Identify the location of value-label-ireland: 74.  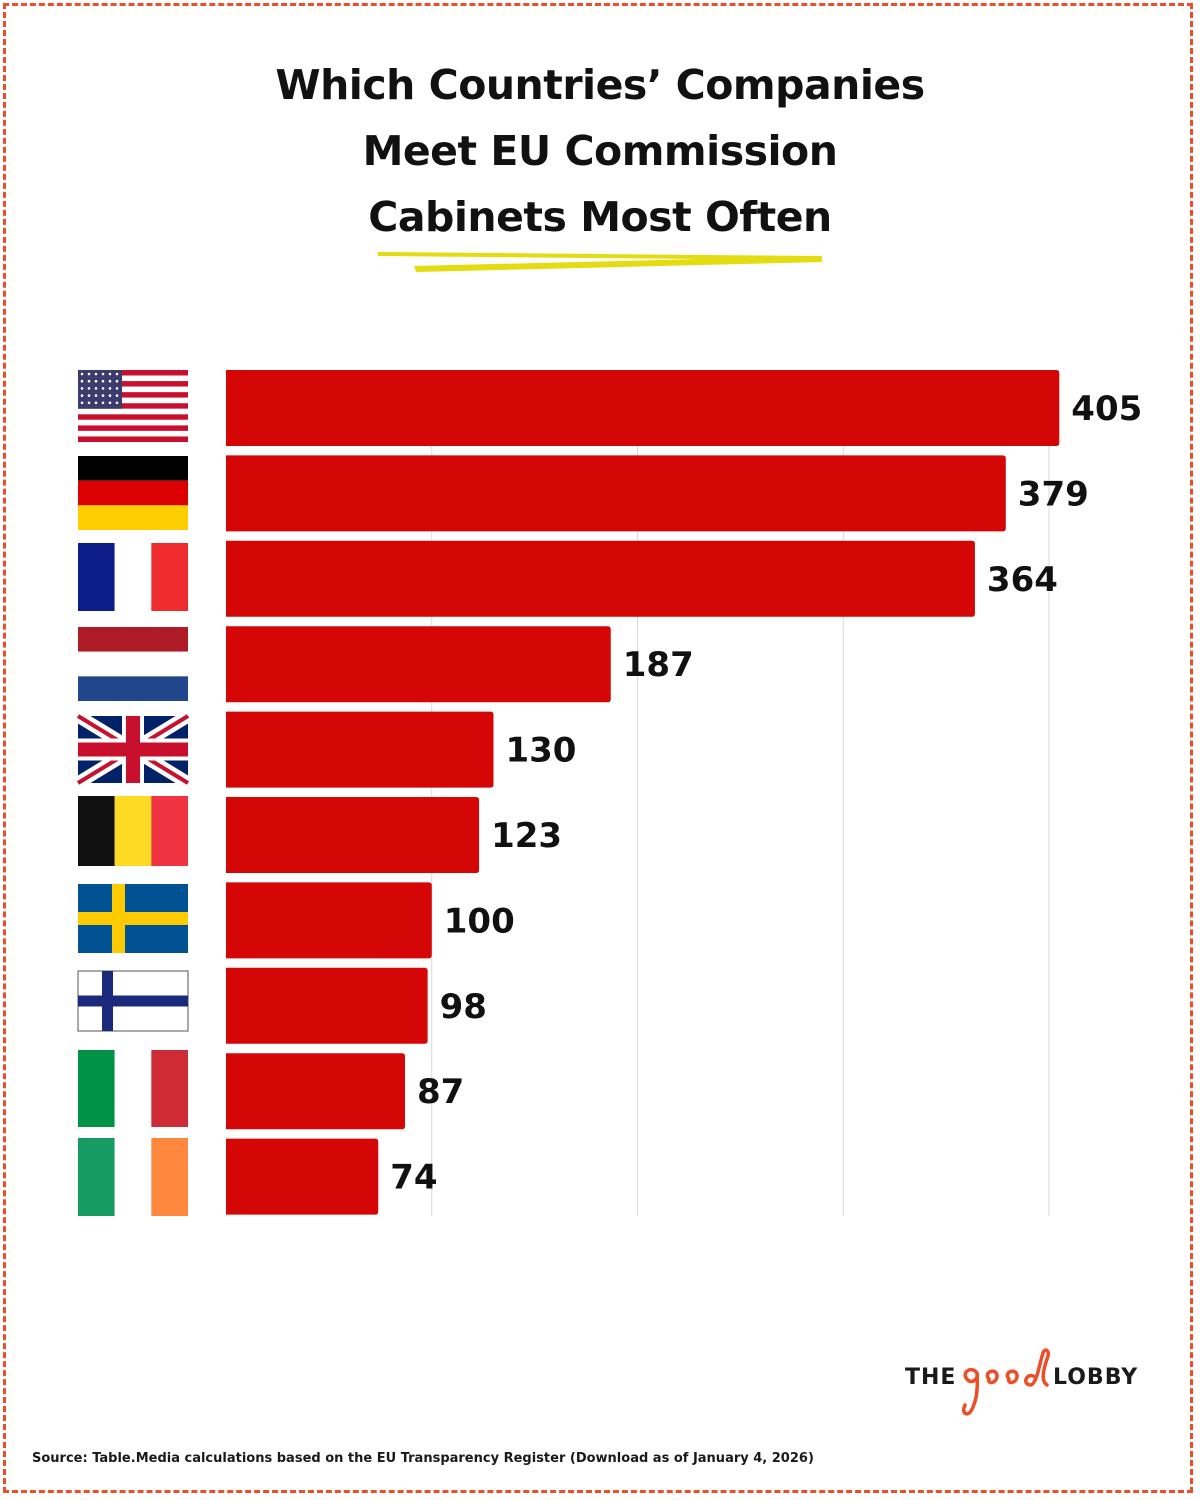
(413, 1178).